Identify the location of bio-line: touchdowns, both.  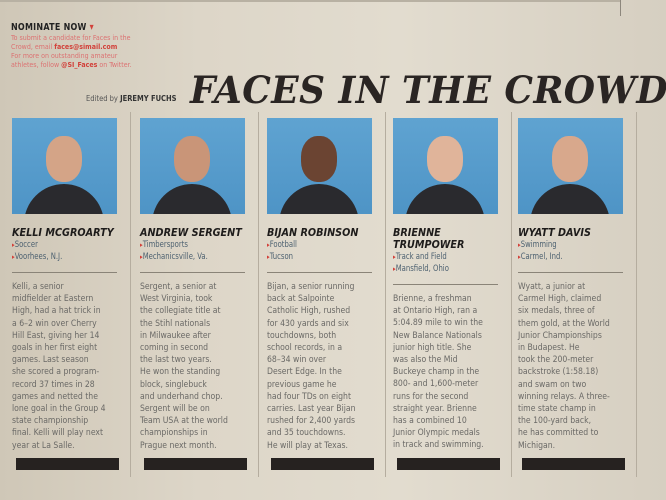
(302, 335).